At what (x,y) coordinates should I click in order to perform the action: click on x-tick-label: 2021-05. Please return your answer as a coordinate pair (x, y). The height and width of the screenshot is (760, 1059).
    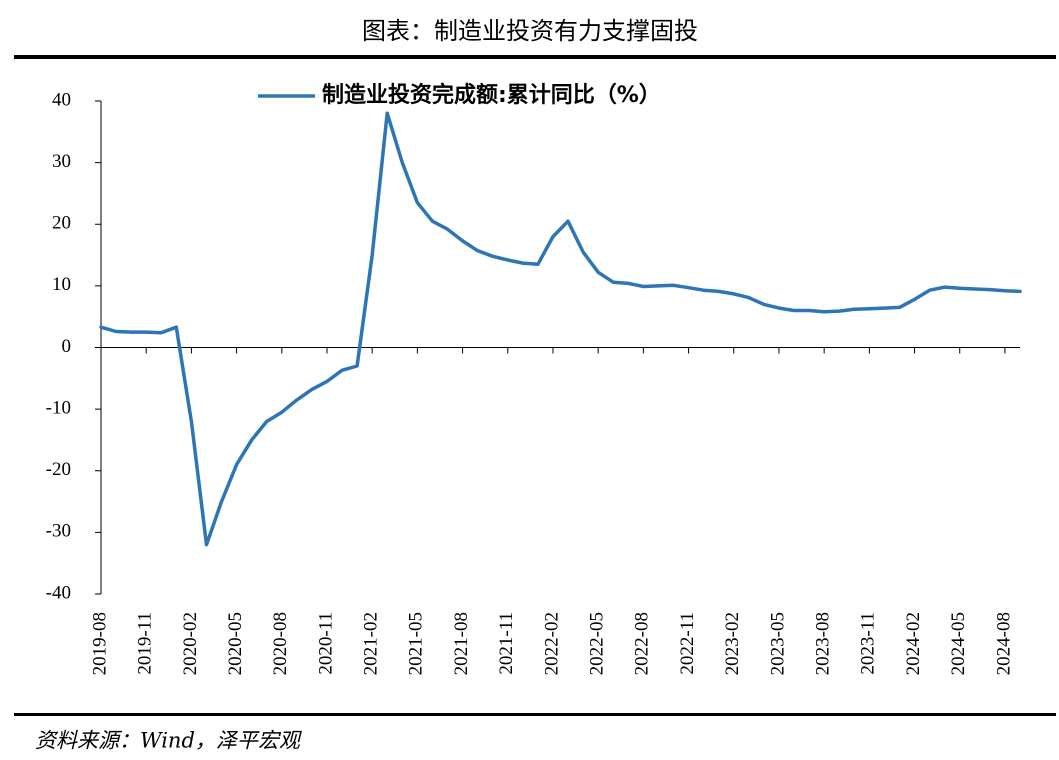
    Looking at the image, I should click on (416, 643).